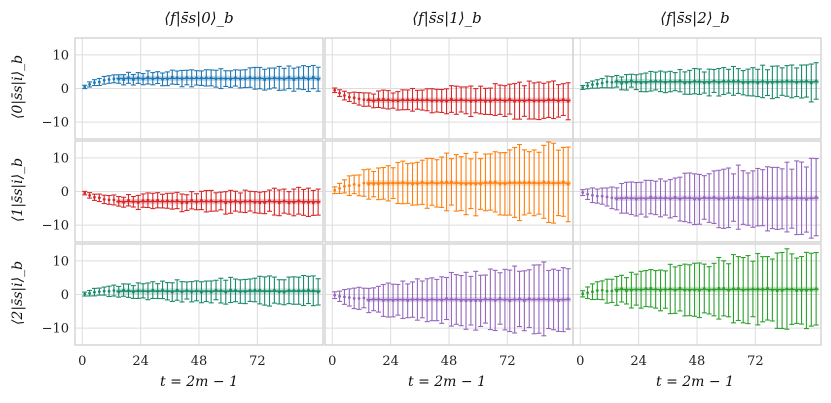  What do you see at coordinates (18, 190) in the screenshot?
I see `row-label-1: ⟨1|s̄s|i⟩_b` at bounding box center [18, 190].